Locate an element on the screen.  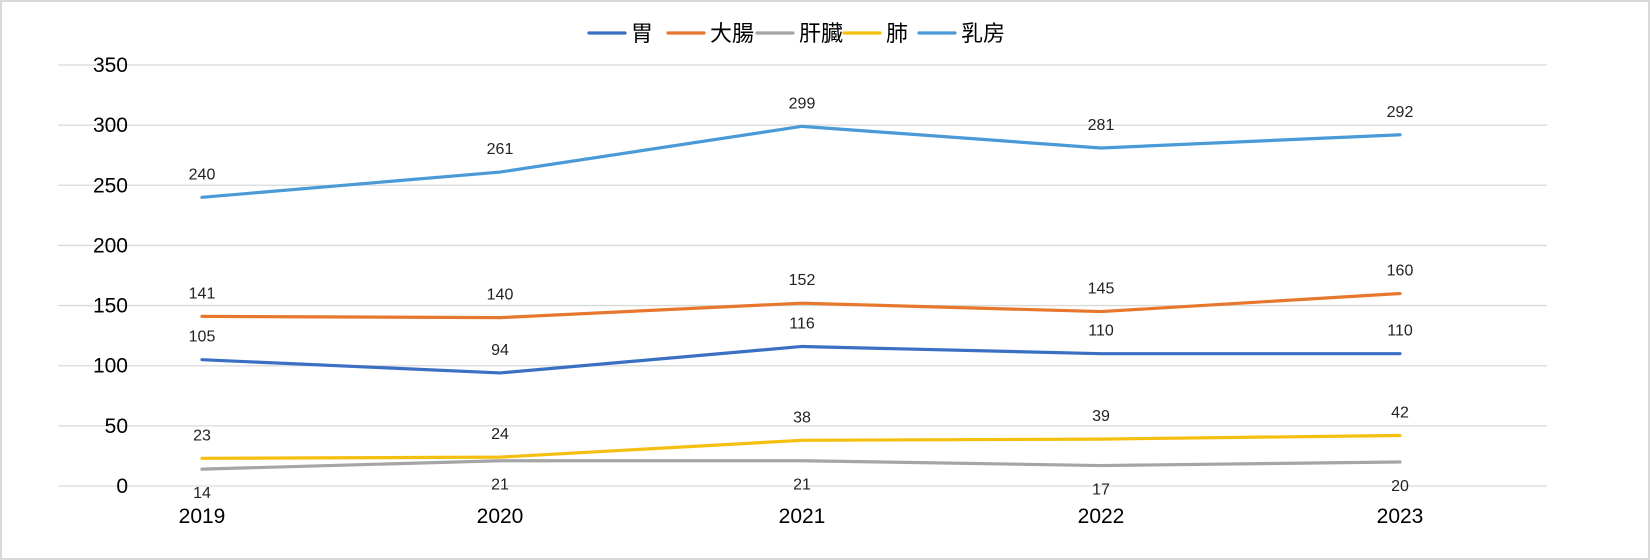
legend-label: 大腸 is located at coordinates (732, 34).